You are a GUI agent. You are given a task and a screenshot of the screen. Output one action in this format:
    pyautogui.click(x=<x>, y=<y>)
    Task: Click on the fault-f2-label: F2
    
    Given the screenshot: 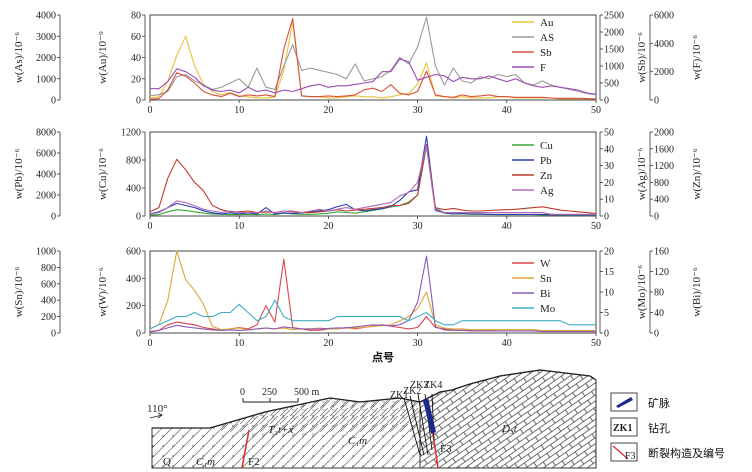 What is the action you would take?
    pyautogui.click(x=254, y=462)
    